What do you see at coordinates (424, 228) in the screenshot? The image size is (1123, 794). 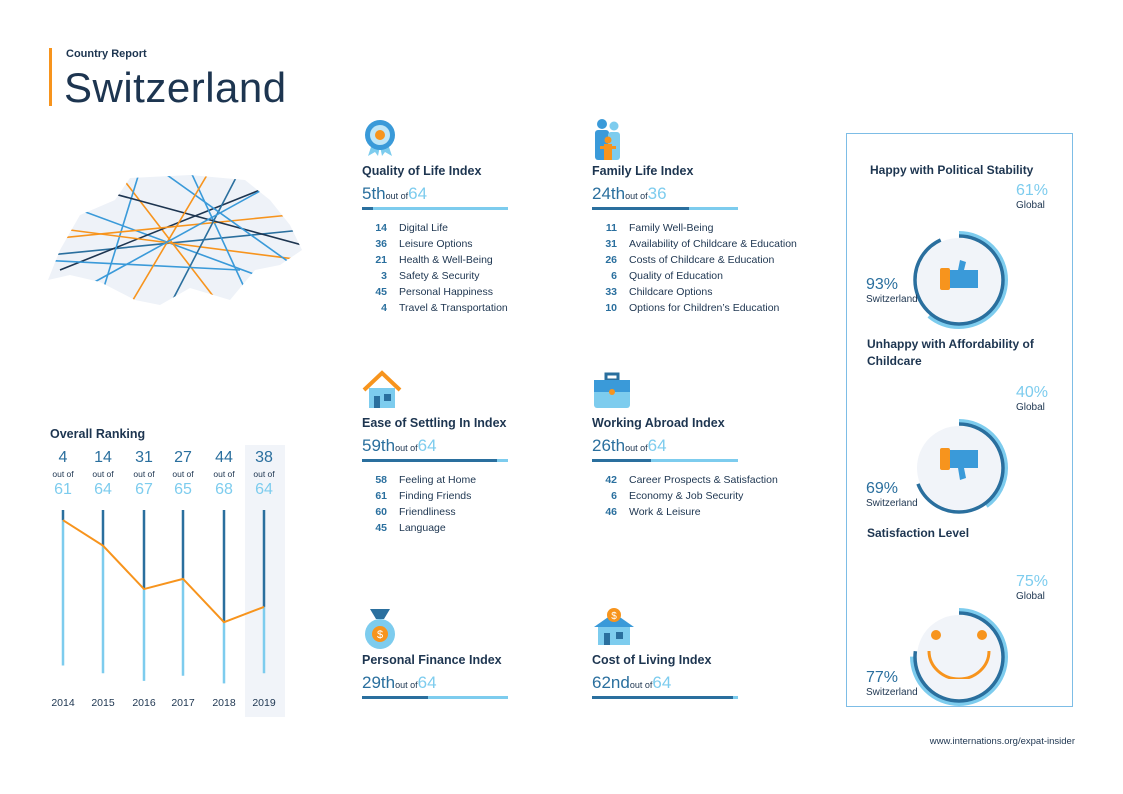 I see `sub-index-label: Digital Life` at bounding box center [424, 228].